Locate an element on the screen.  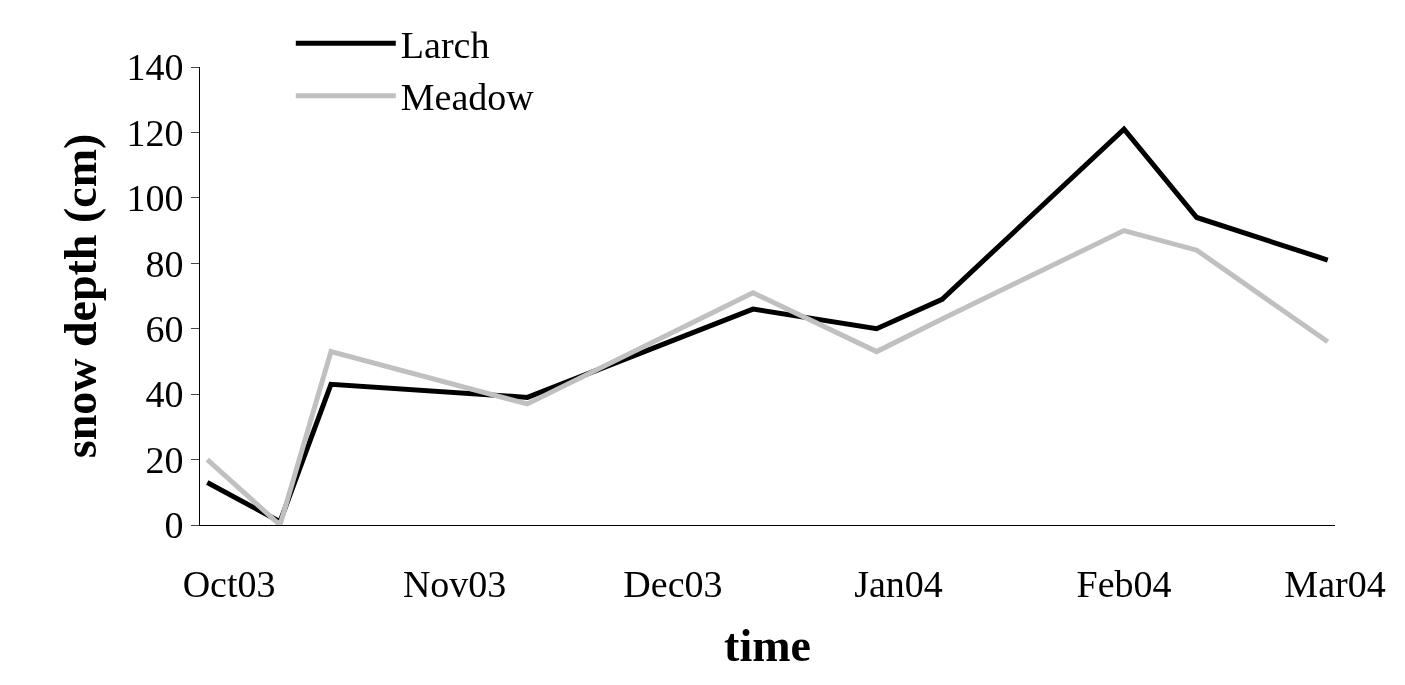
y-tick-label: 20 is located at coordinates (164, 459).